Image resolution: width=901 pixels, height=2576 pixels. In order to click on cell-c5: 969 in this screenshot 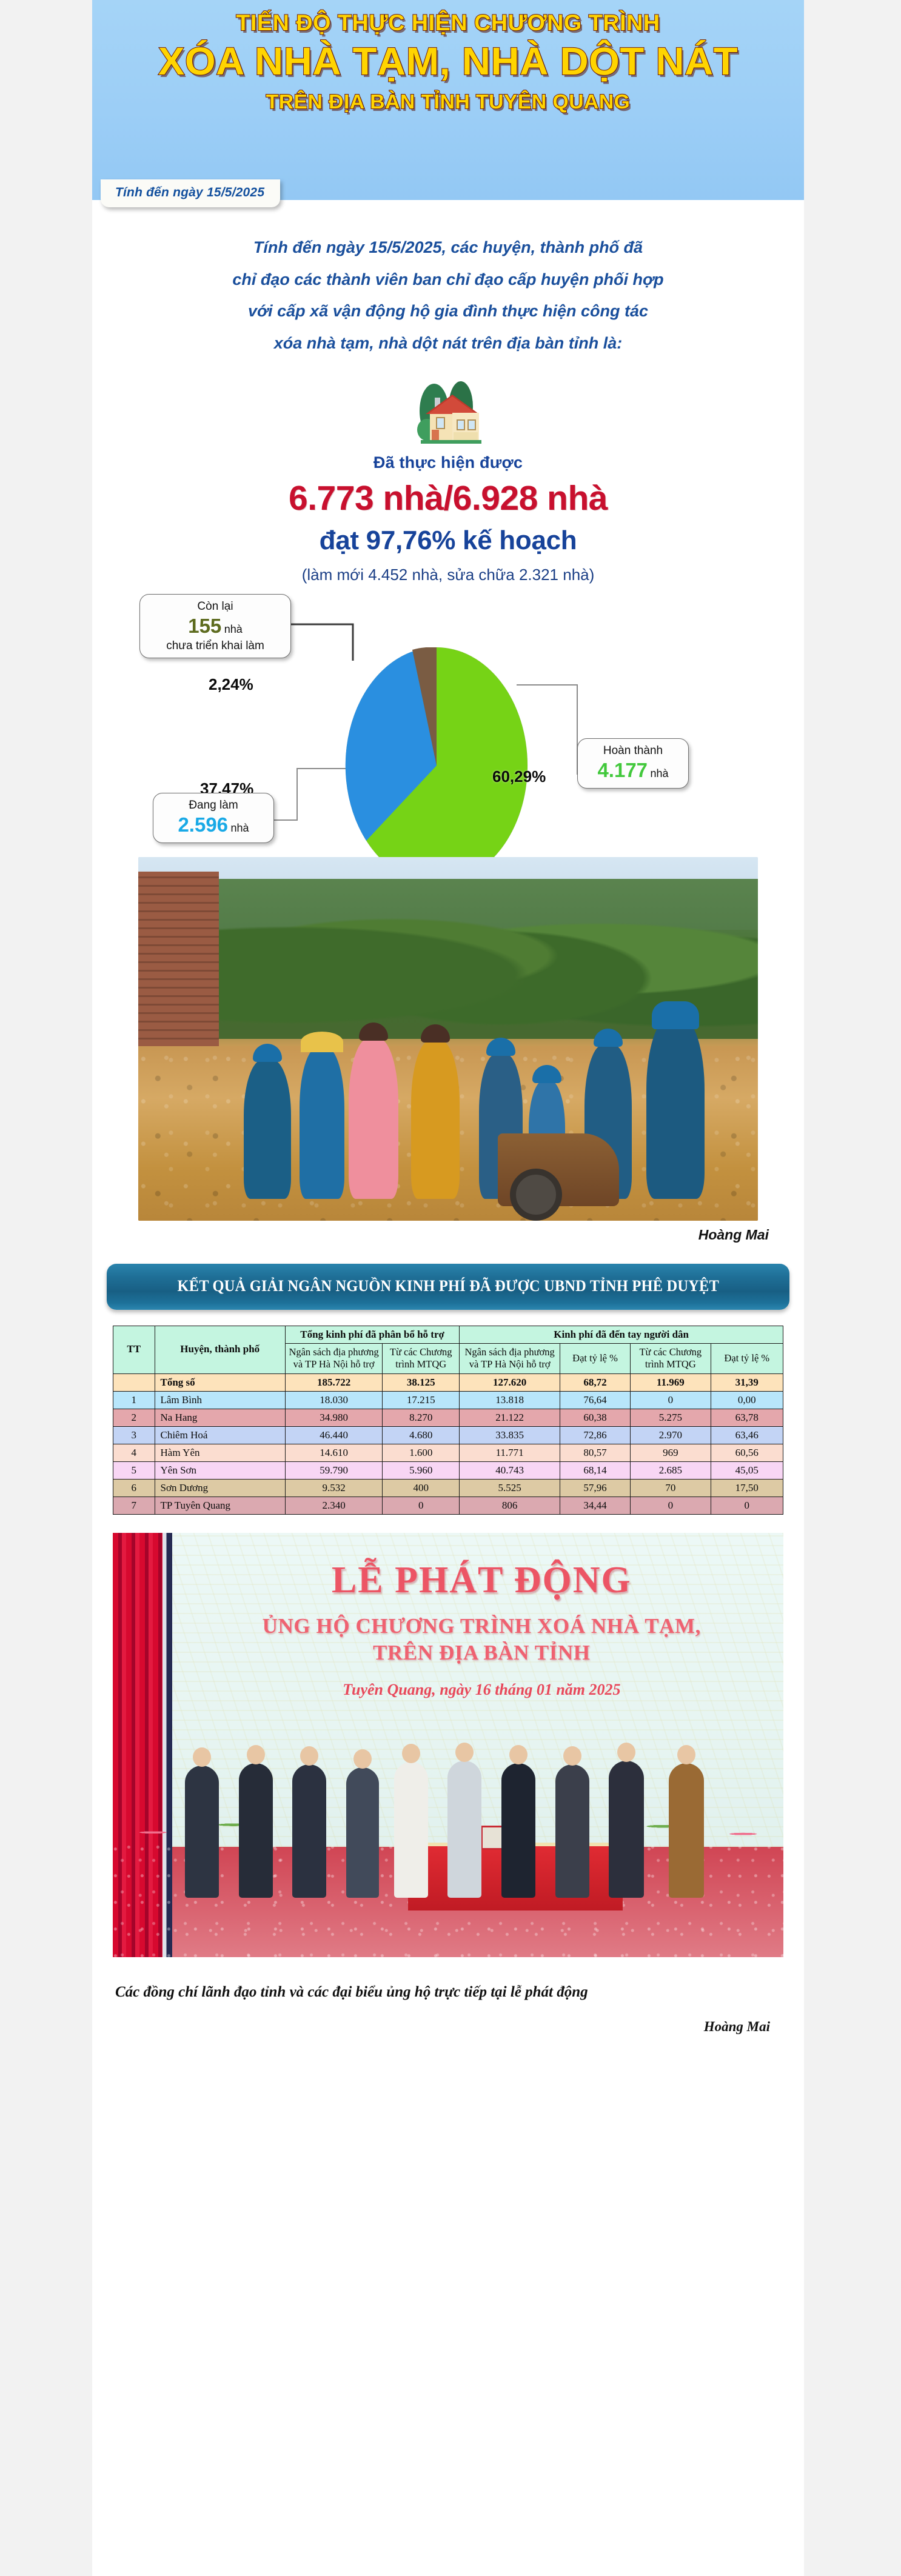, I will do `click(670, 1452)`.